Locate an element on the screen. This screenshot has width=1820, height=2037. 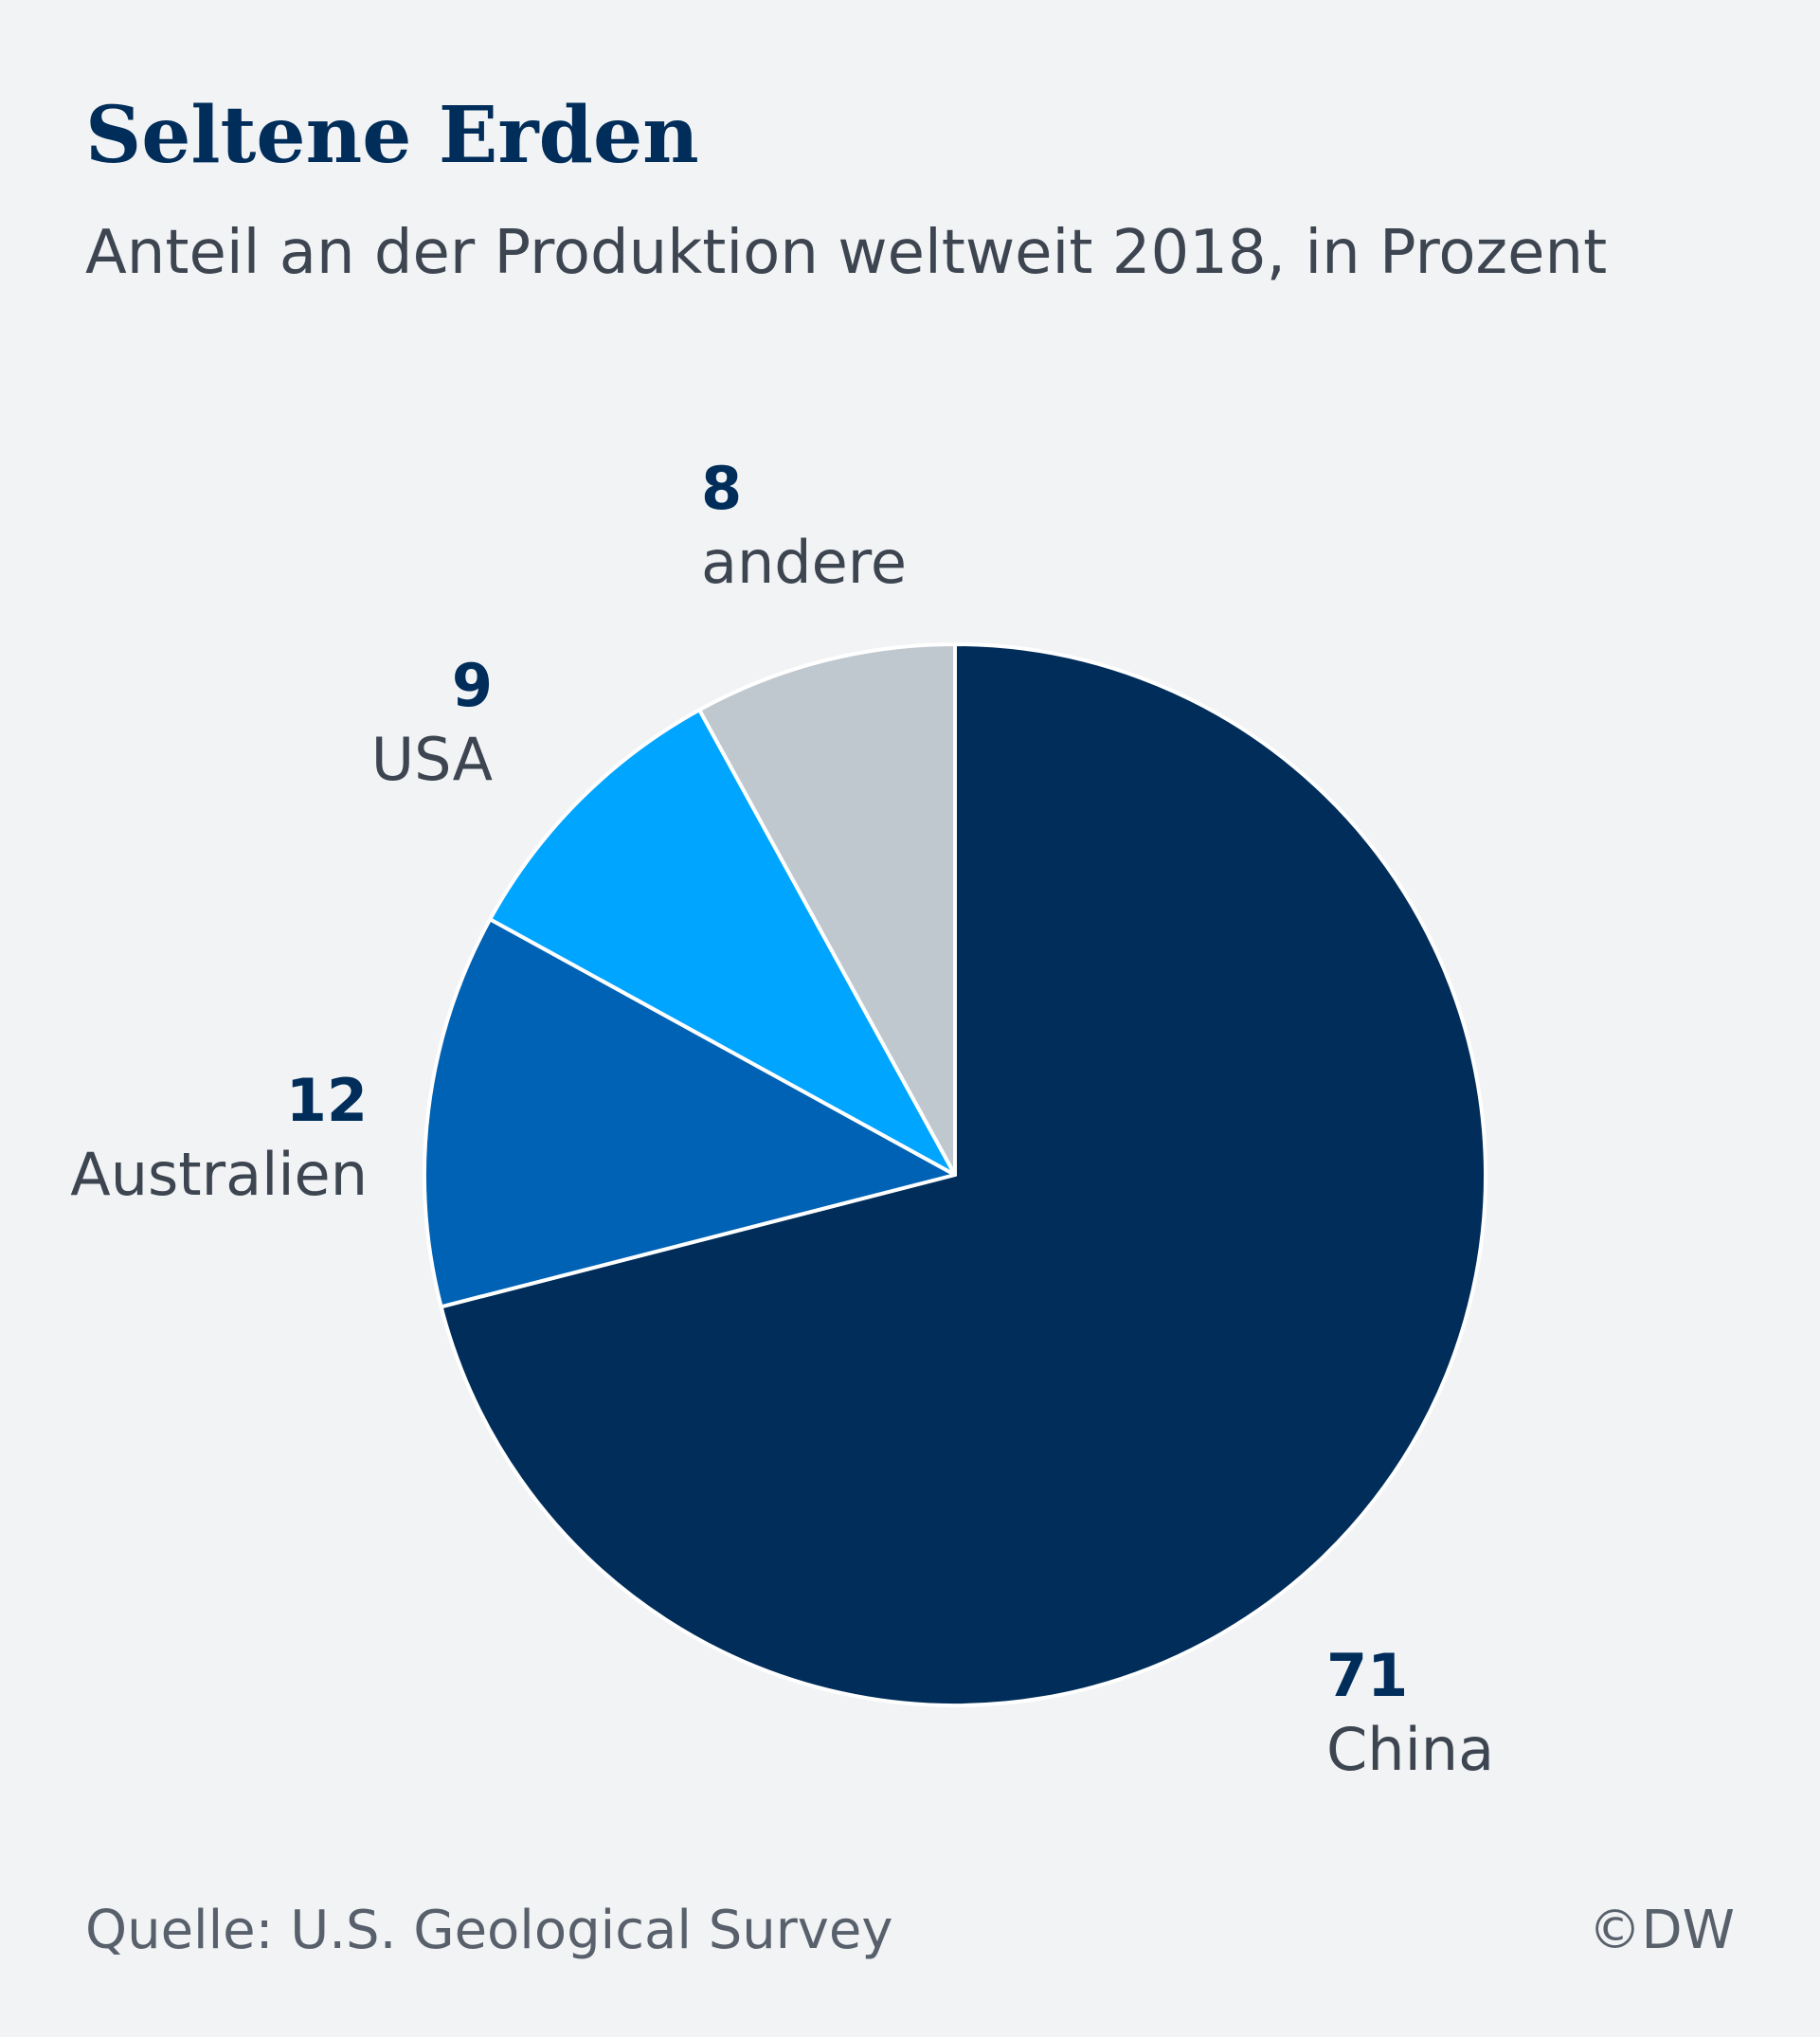
pie-slice-andere is located at coordinates (827, 909).